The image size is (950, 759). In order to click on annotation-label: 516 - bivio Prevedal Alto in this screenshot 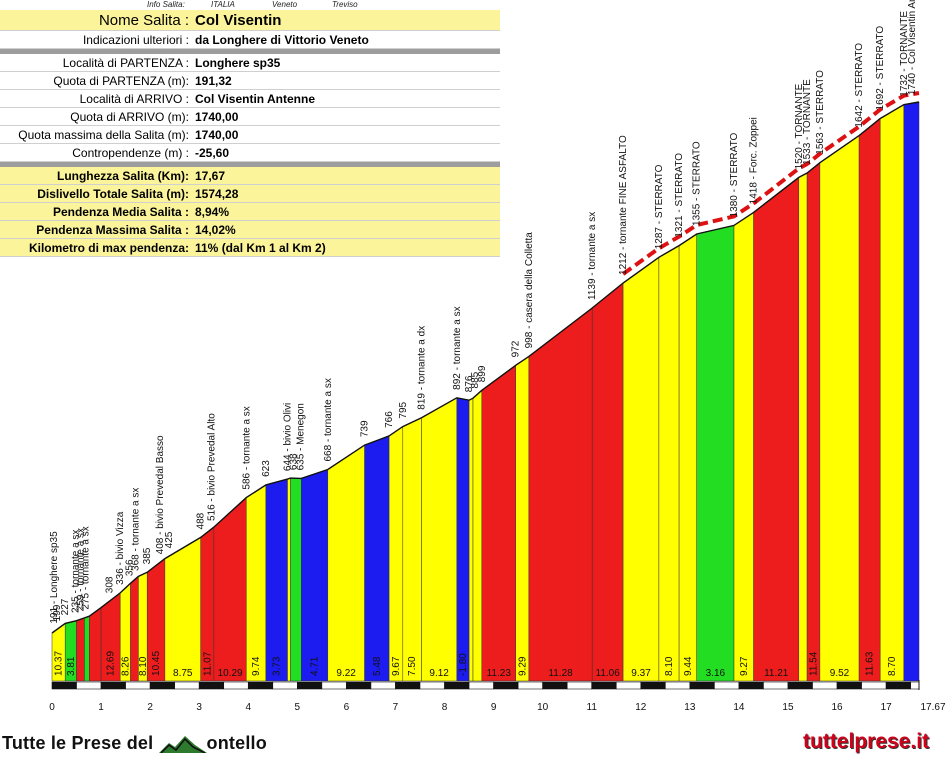, I will do `click(211, 467)`.